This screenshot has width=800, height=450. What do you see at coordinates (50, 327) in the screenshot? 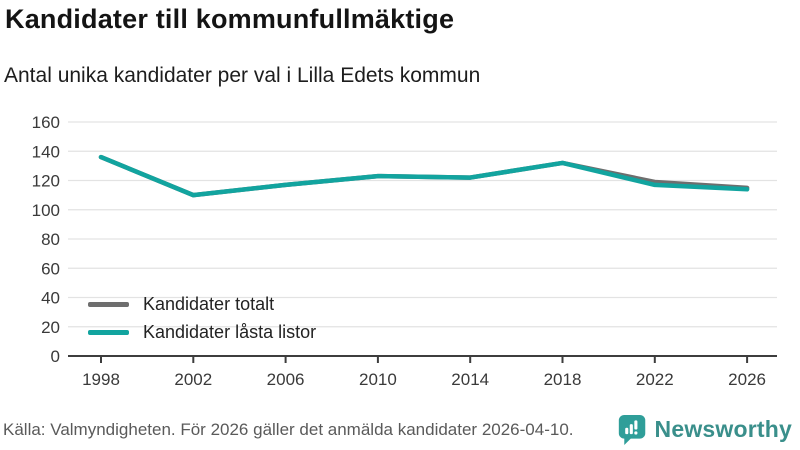
I see `svg-text: 20` at bounding box center [50, 327].